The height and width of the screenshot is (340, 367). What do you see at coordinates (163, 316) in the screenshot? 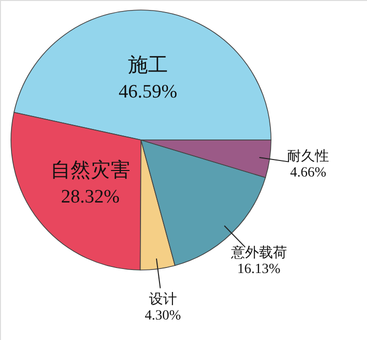
I see `data-label: 4.30%` at bounding box center [163, 316].